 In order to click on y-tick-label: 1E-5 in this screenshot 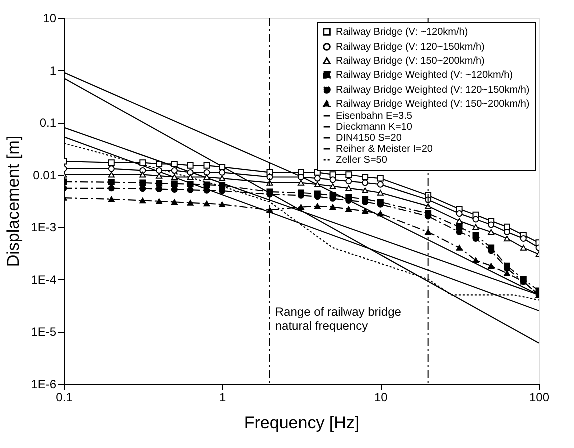, I will do `click(44, 332)`.